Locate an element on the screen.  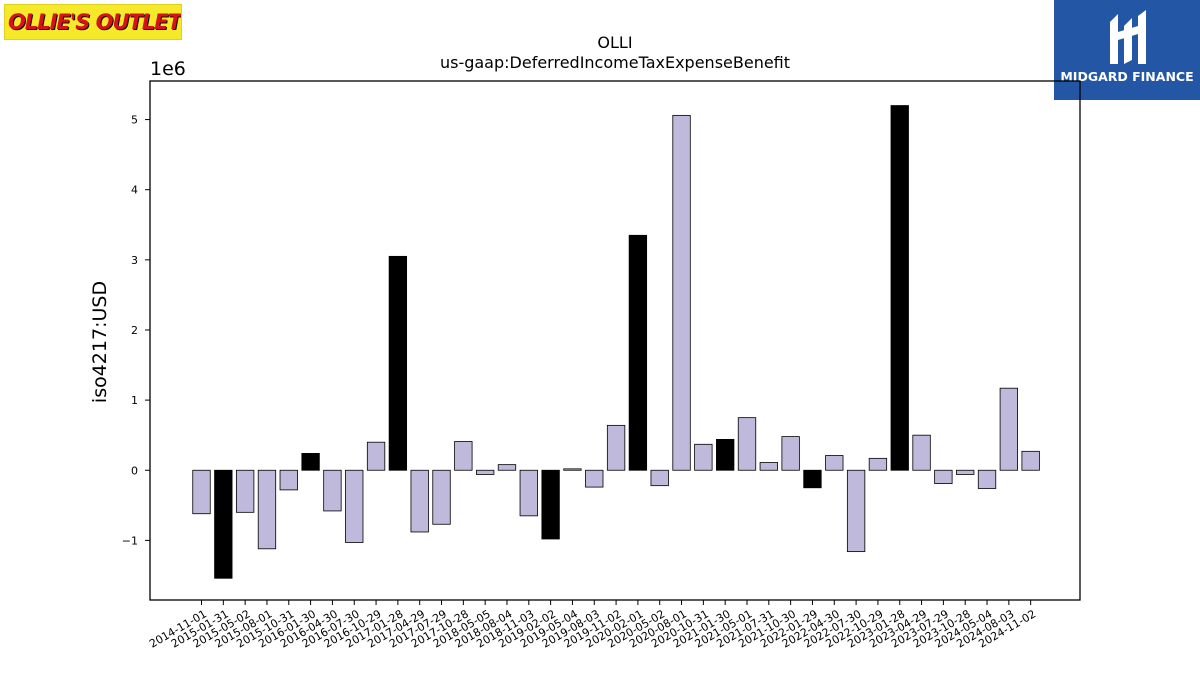
y-axis-label: iso4217:USD is located at coordinates (100, 342).